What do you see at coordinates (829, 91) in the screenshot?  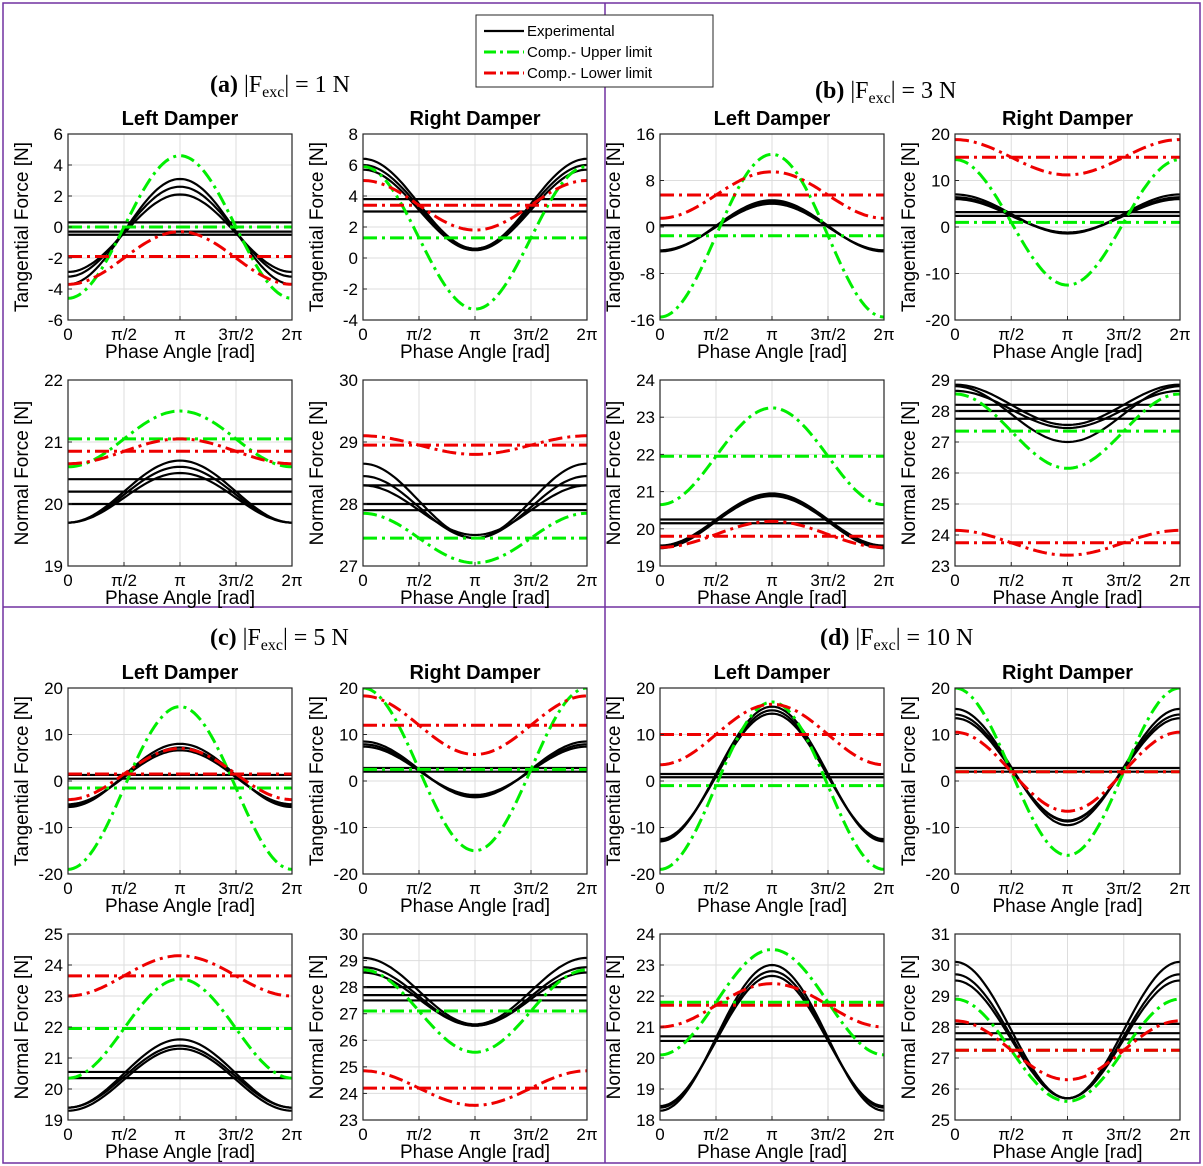 I see `panel-label: (b)` at bounding box center [829, 91].